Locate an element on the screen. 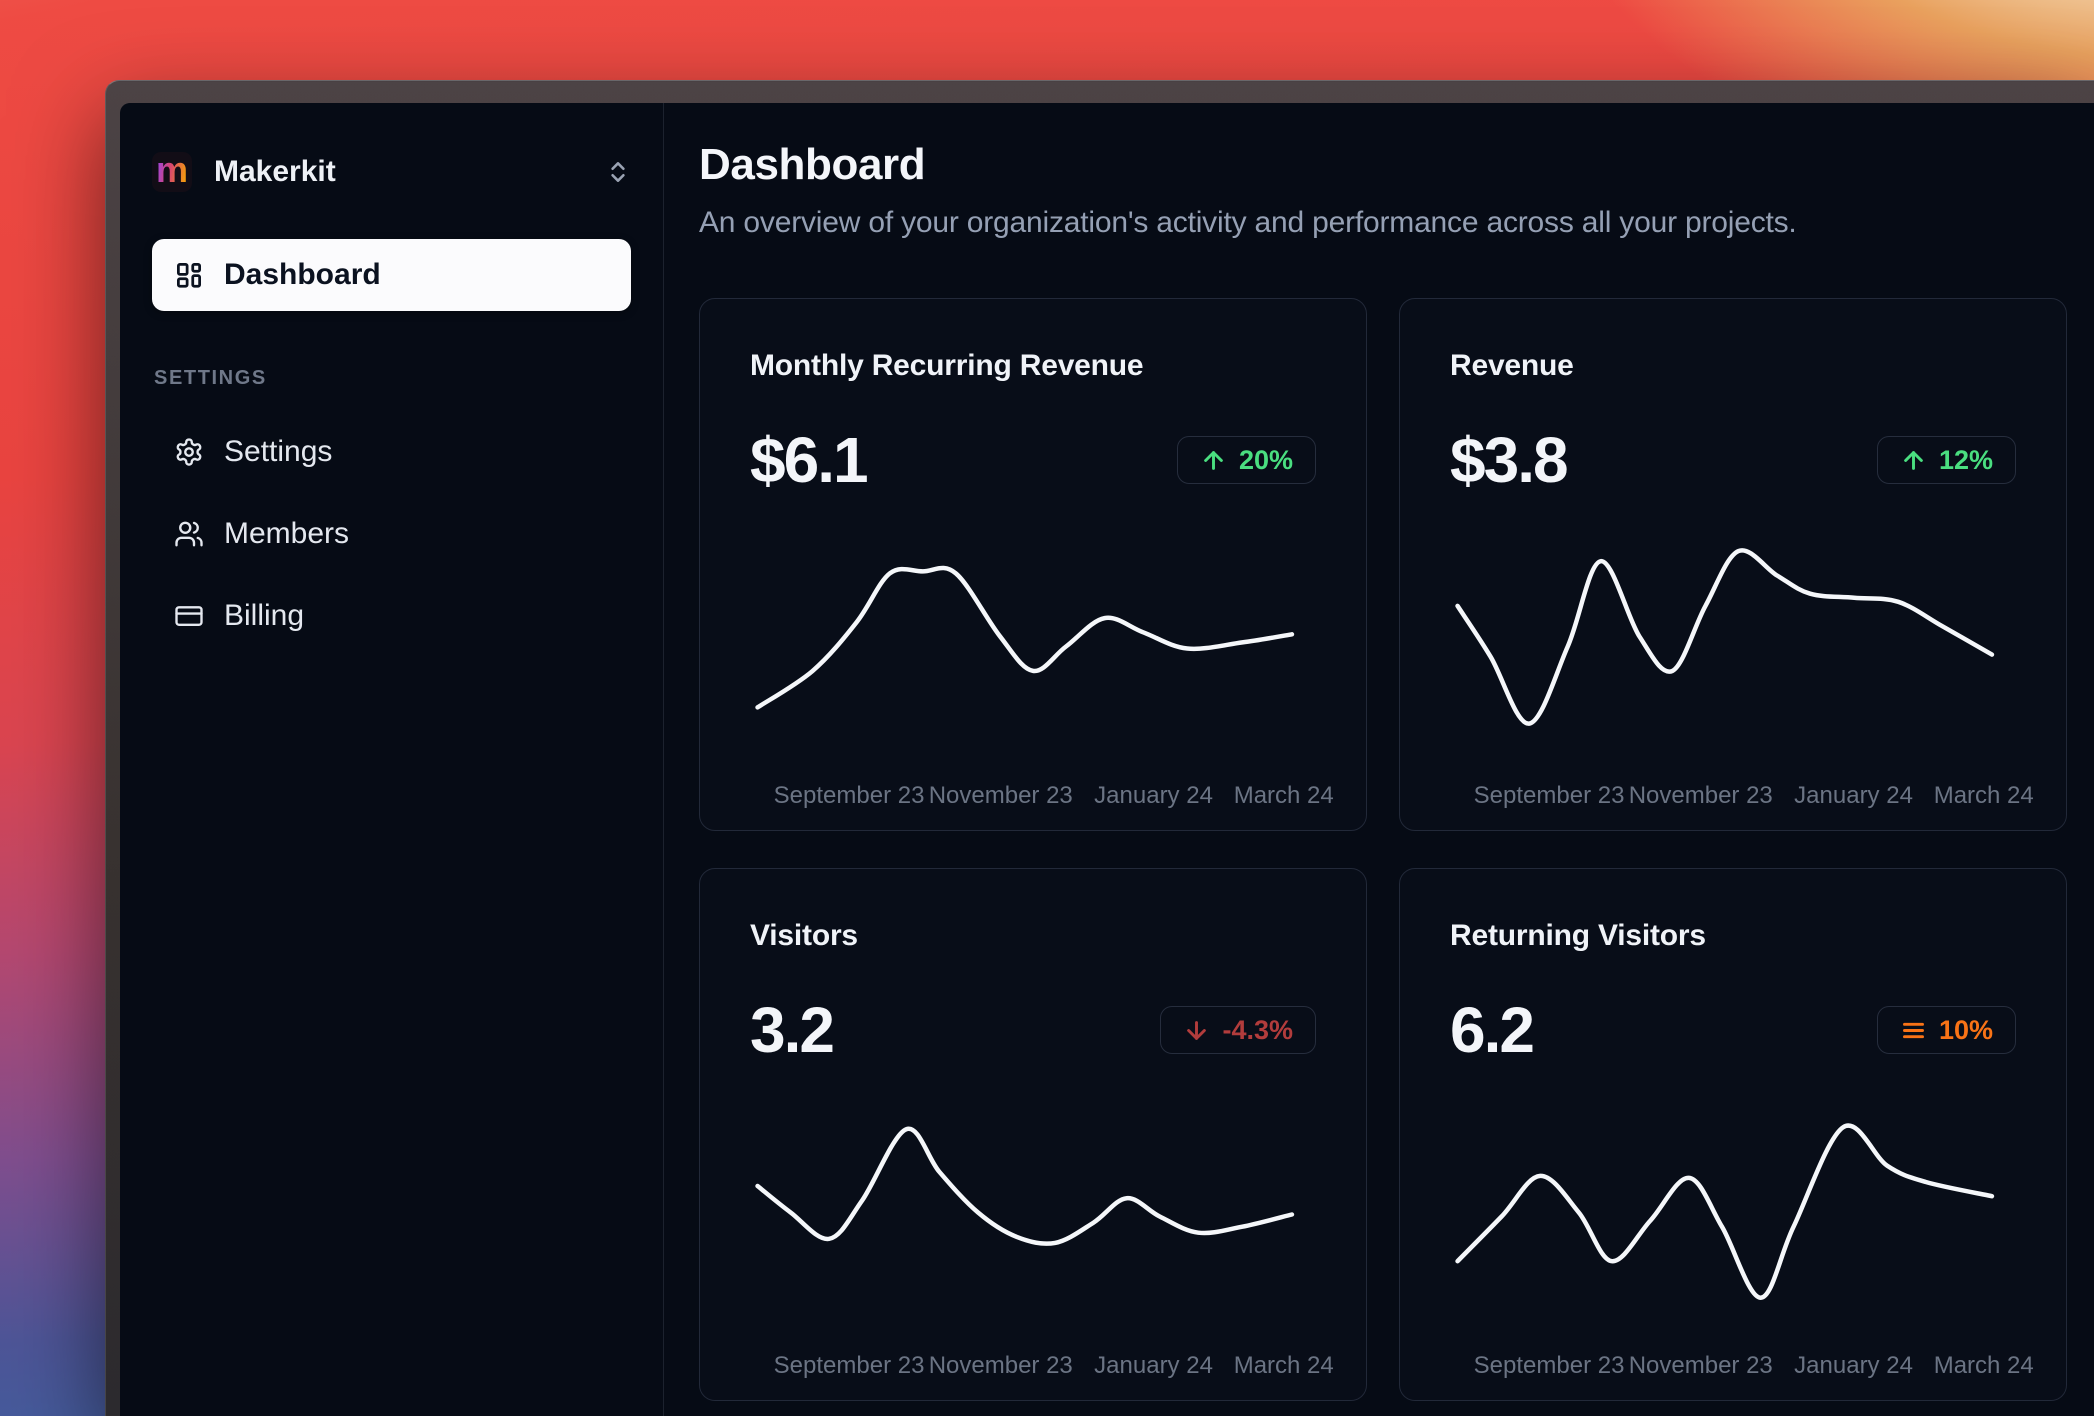  card-title: Returning Visitors is located at coordinates (1578, 935).